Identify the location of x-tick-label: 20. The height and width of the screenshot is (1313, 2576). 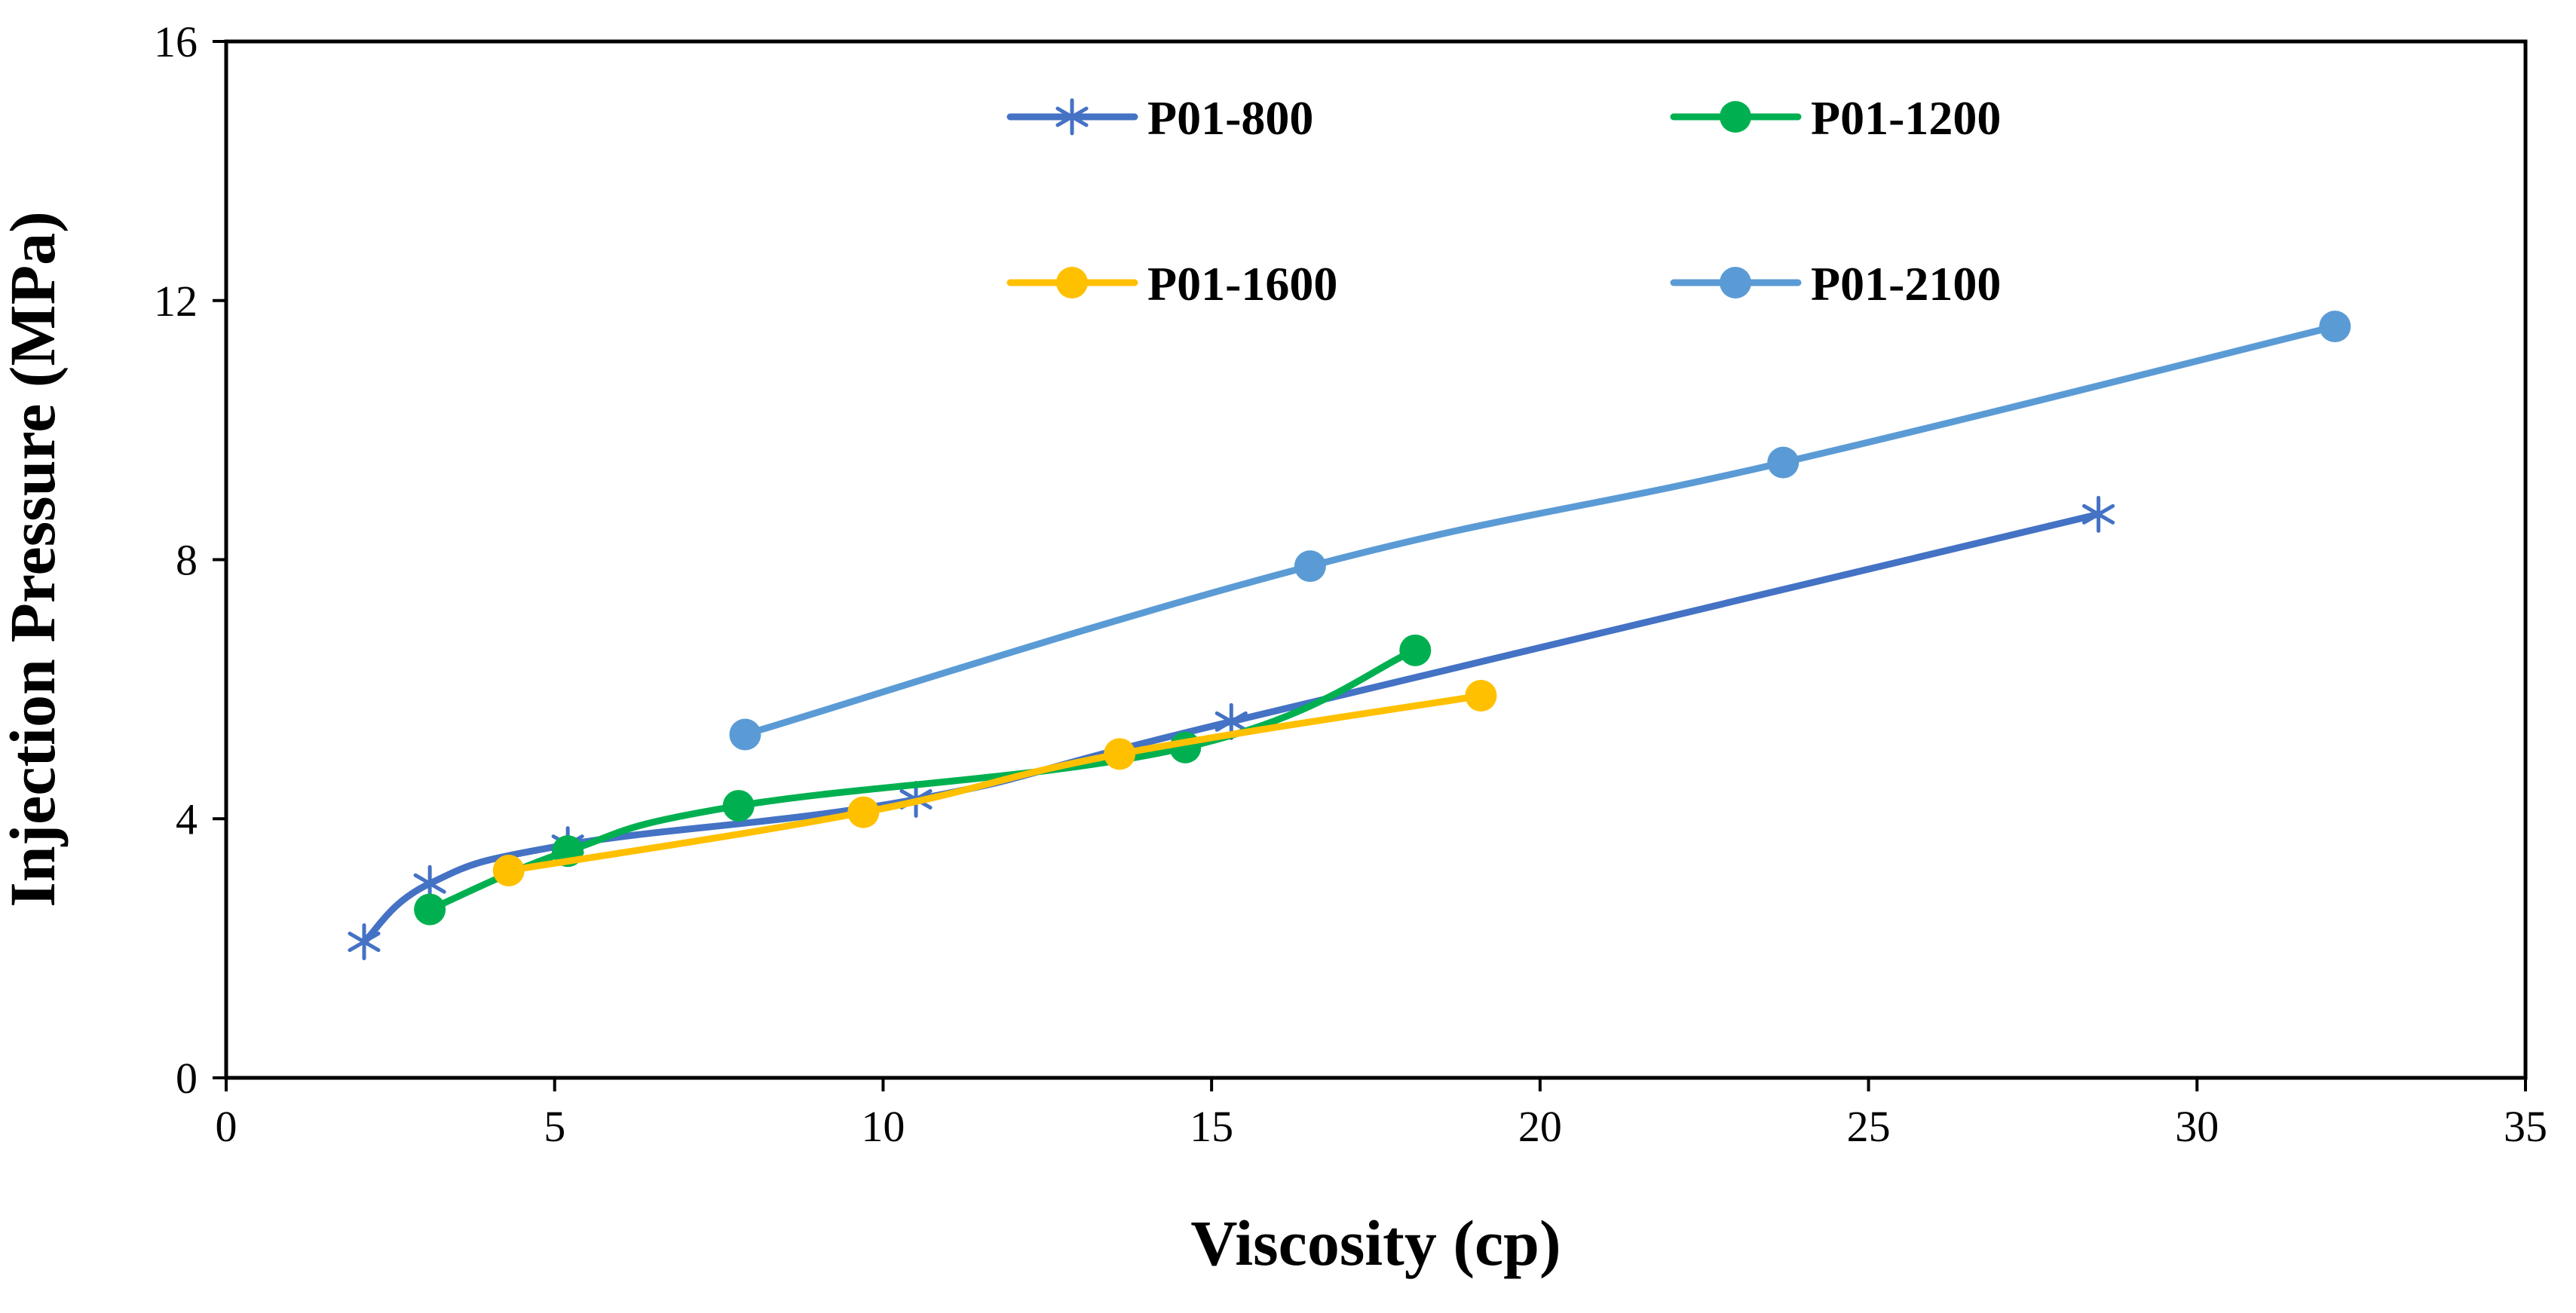
(1540, 1126).